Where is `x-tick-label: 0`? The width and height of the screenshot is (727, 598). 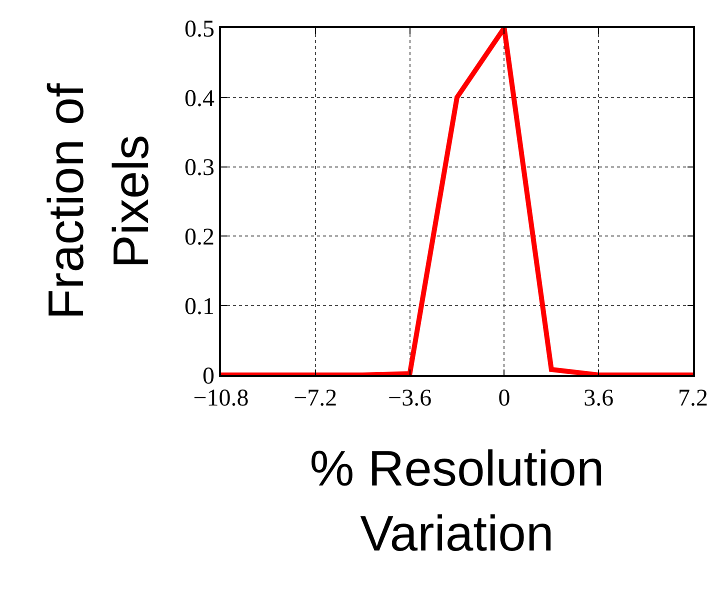
x-tick-label: 0 is located at coordinates (504, 399).